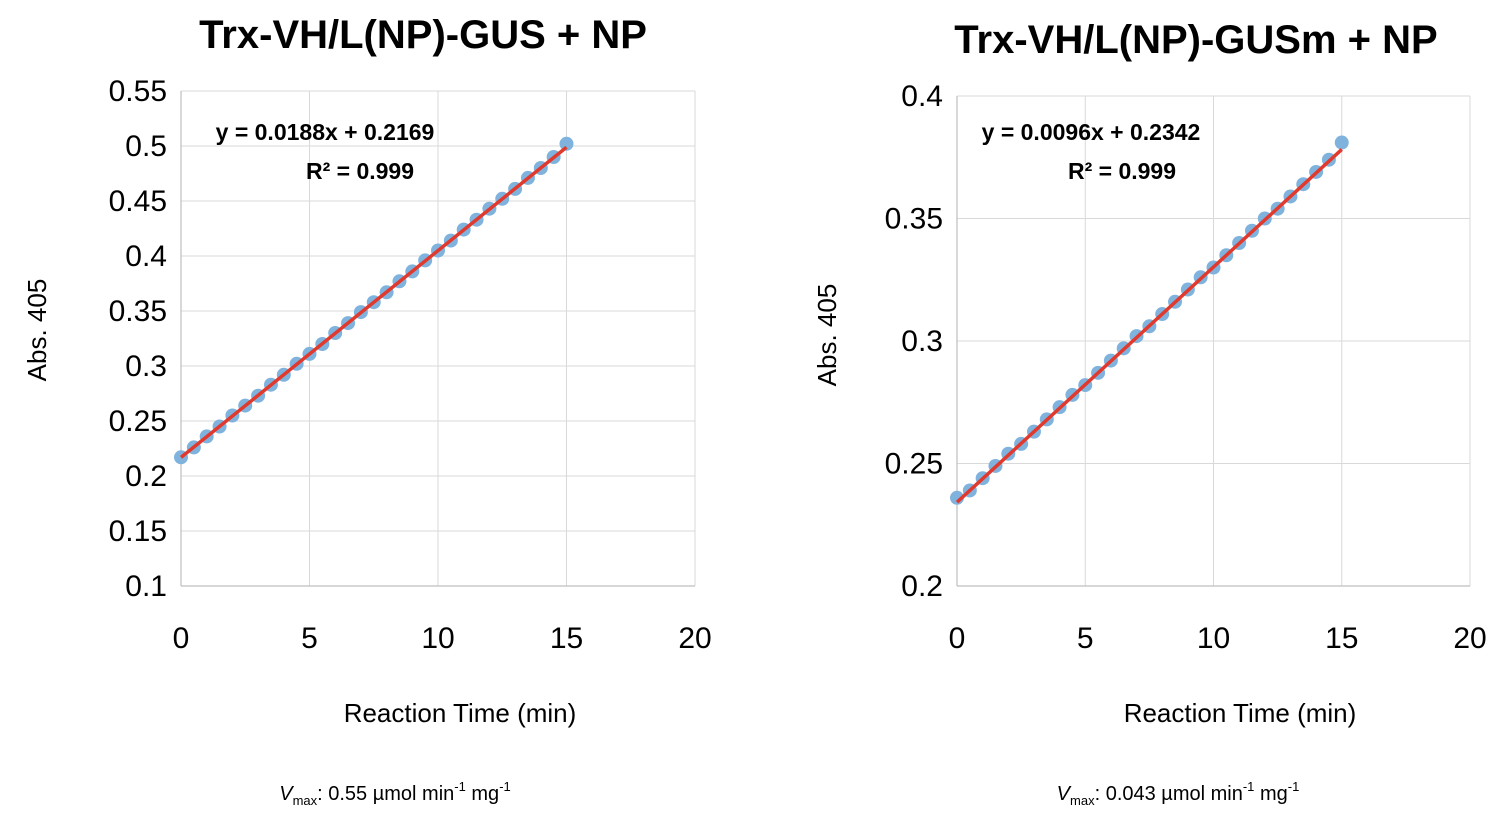  What do you see at coordinates (1122, 171) in the screenshot?
I see `chart-2-r-squared: R² = 0.999` at bounding box center [1122, 171].